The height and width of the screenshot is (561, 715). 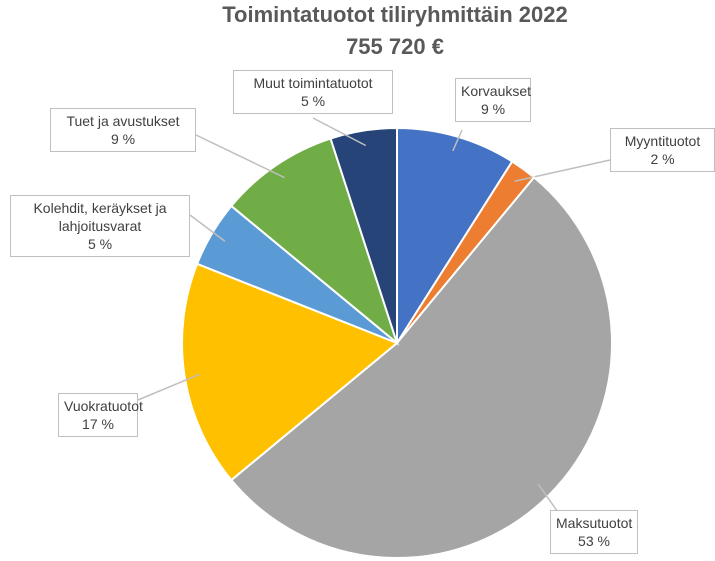 I want to click on chart-subtitle: 755 720 €, so click(x=395, y=46).